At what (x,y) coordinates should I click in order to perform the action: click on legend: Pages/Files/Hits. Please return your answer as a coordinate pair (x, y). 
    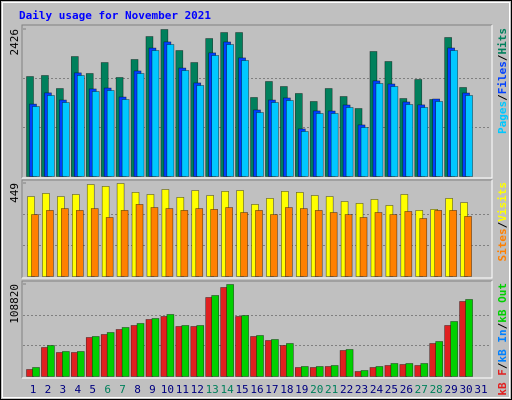
    Looking at the image, I should click on (502, 81).